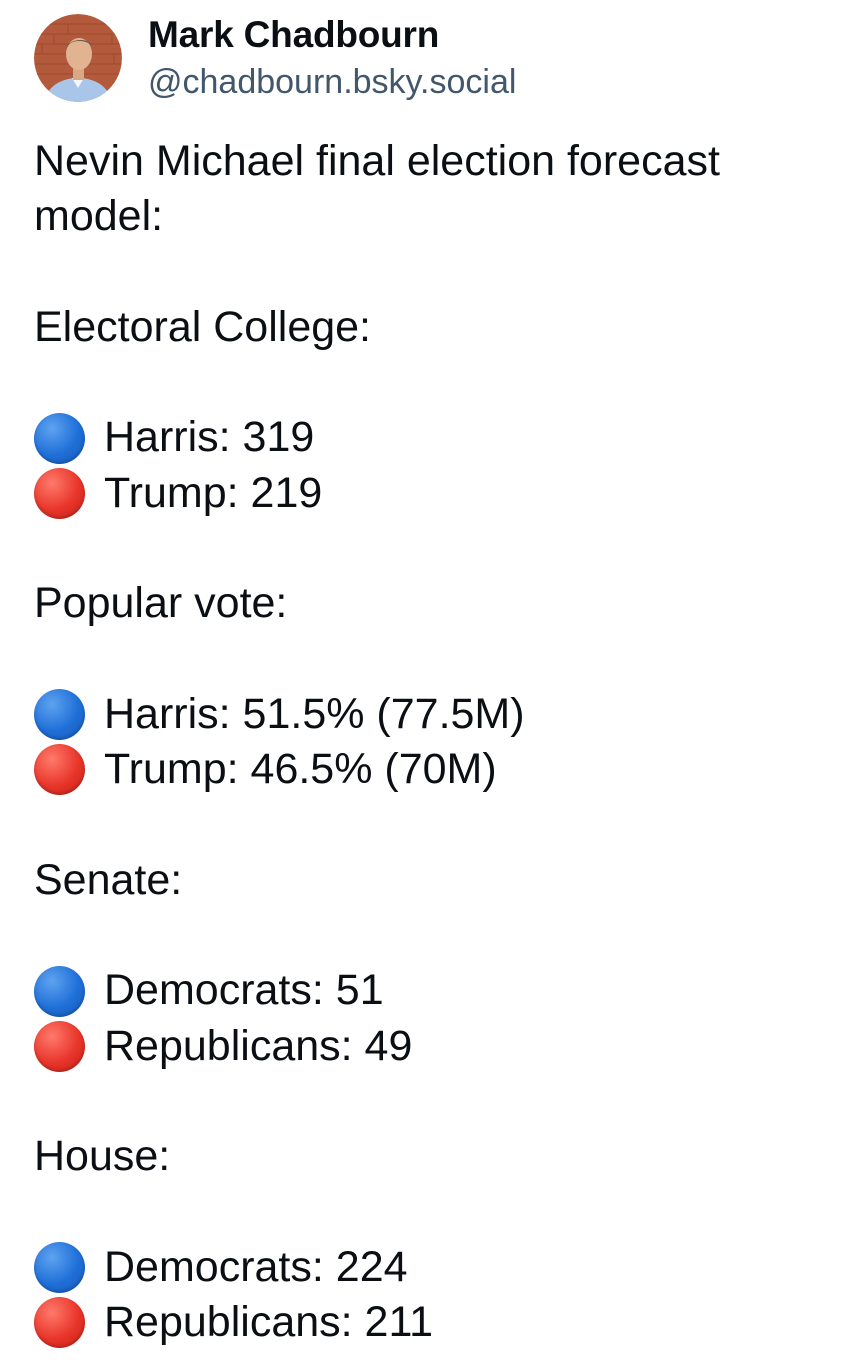  I want to click on avatar, so click(78, 58).